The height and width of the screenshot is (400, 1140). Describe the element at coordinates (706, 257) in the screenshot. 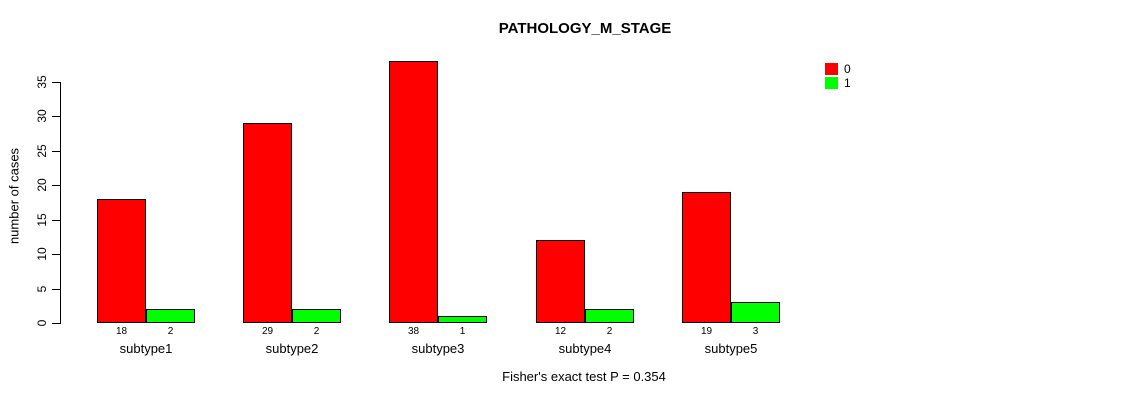

I see `bar-subtype5-series0` at that location.